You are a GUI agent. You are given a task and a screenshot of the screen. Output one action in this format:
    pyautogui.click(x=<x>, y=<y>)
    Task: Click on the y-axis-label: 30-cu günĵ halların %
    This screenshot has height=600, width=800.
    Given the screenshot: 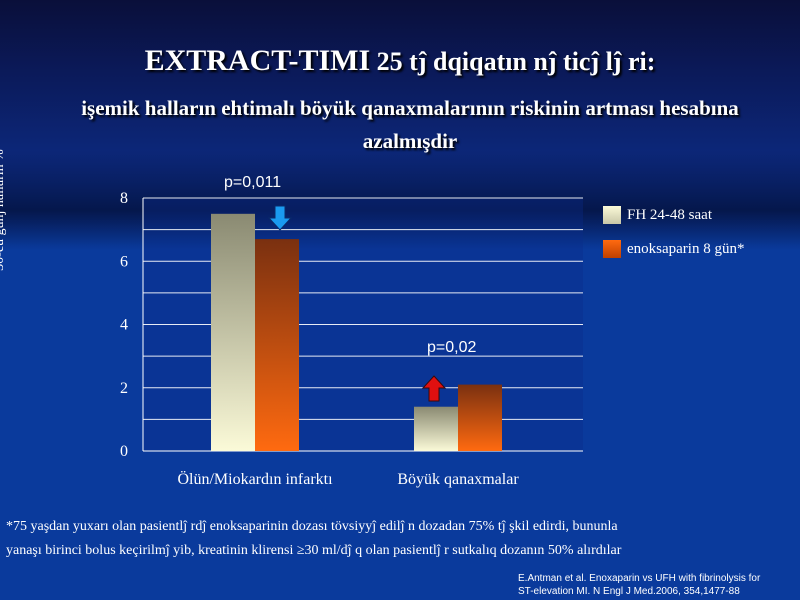 What is the action you would take?
    pyautogui.click(x=3, y=210)
    